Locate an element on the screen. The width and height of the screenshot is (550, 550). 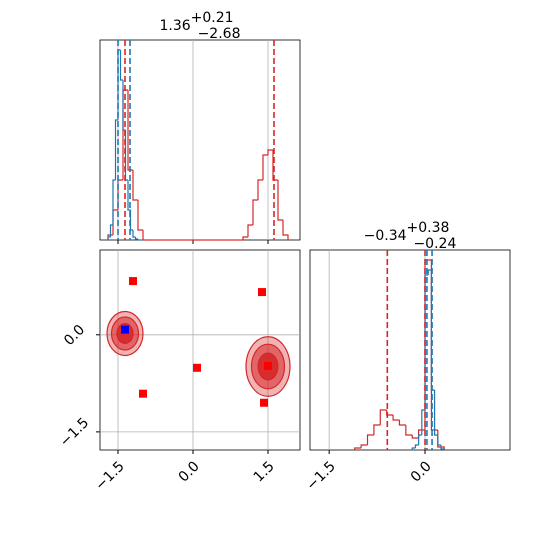
panel-title: −0.34+0.38 −0.24 is located at coordinates (410, 236).